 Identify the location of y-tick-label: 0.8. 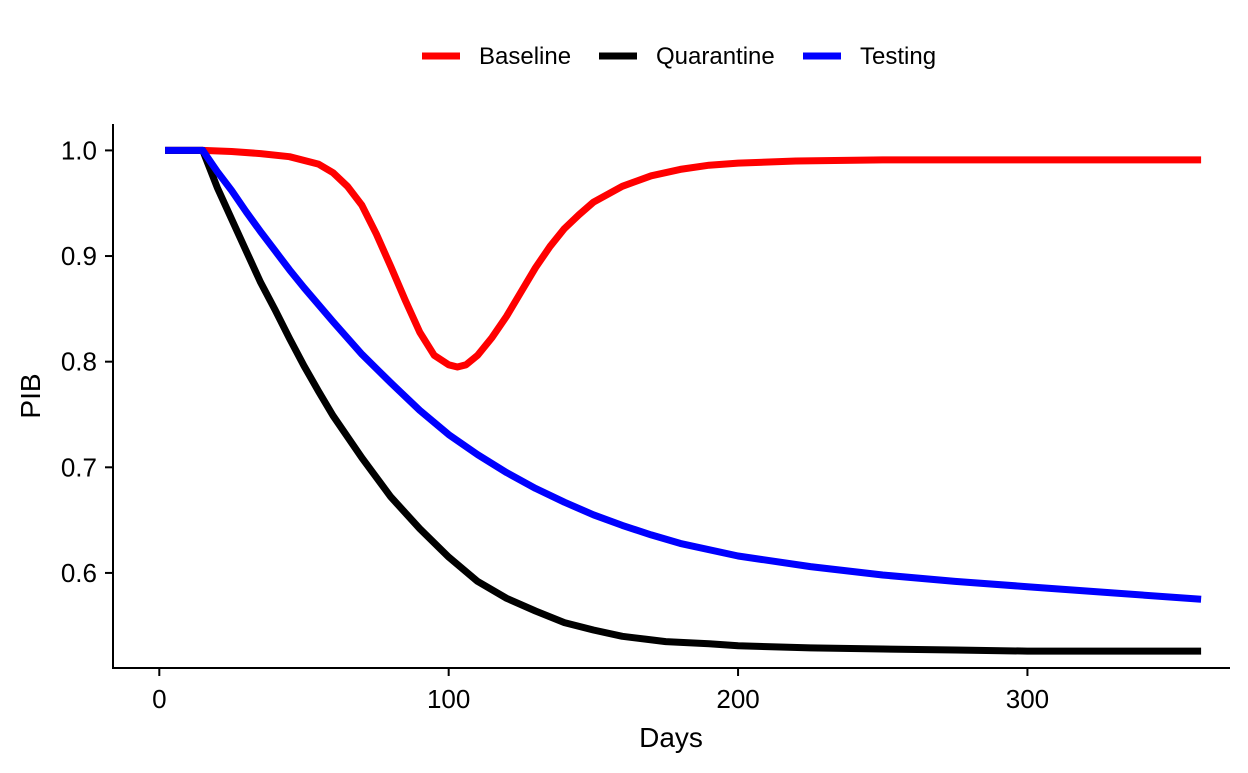
(79, 362).